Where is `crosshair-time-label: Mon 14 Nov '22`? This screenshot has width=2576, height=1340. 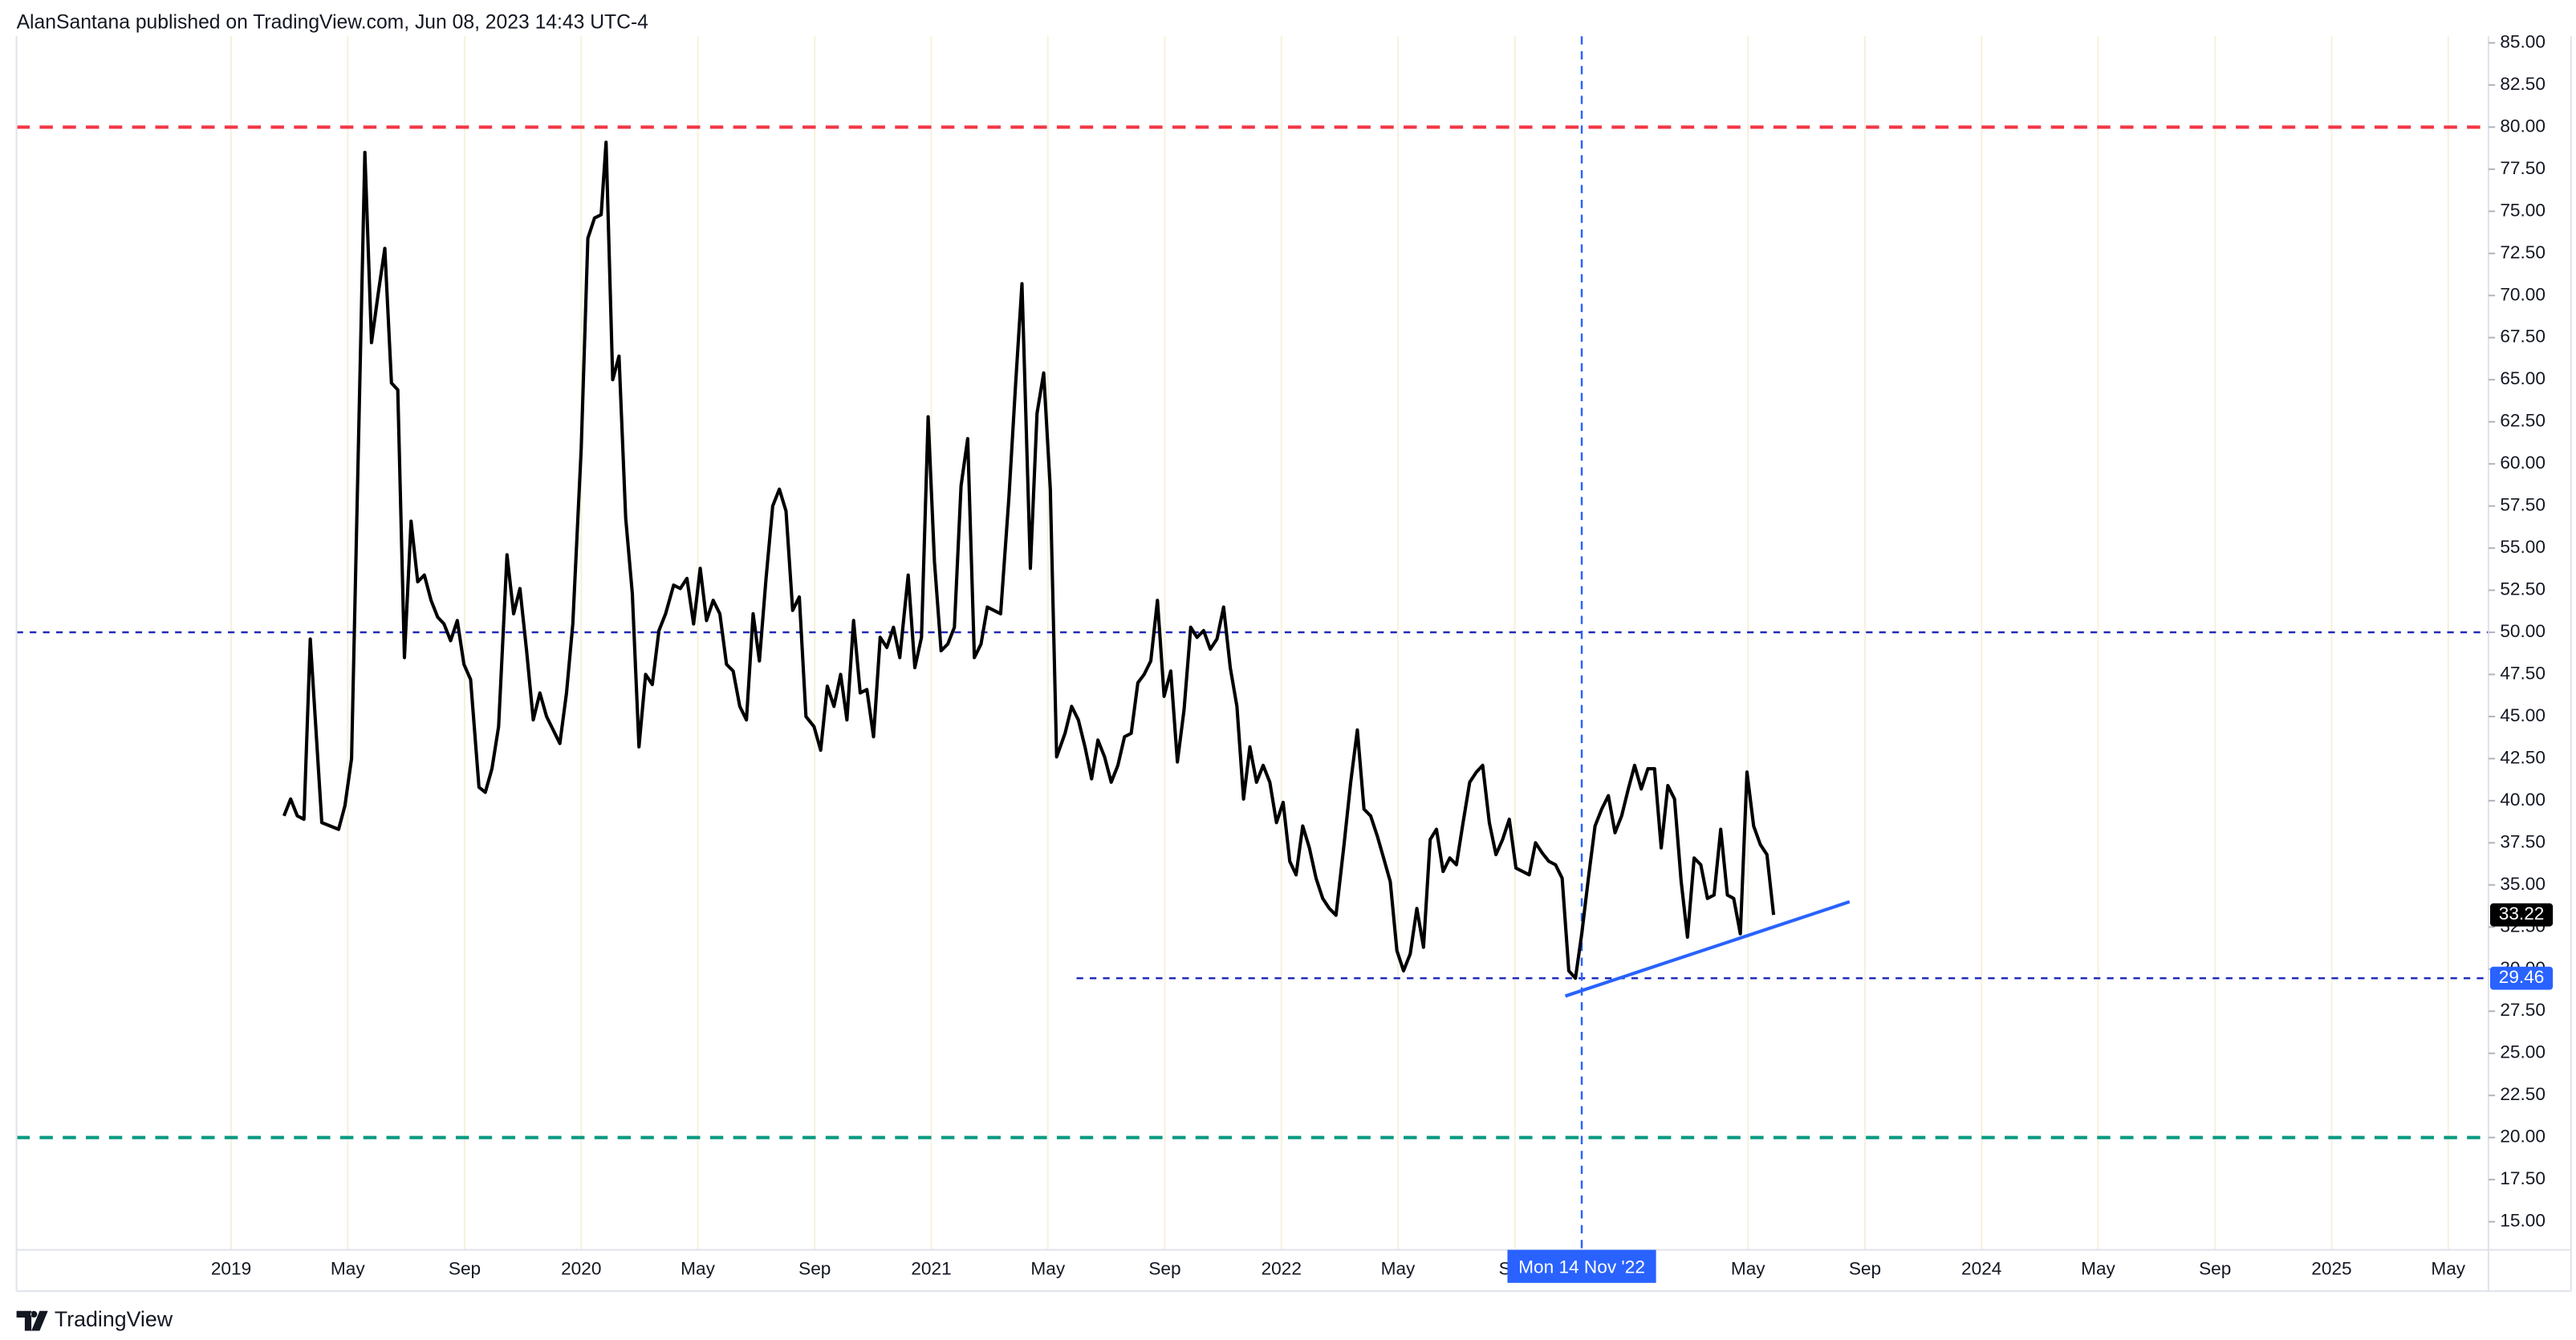 crosshair-time-label: Mon 14 Nov '22 is located at coordinates (1581, 1267).